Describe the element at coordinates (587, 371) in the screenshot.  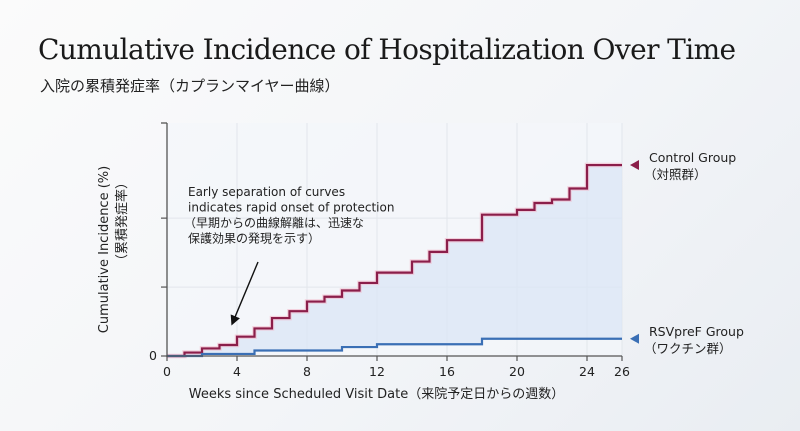
I see `x-tick-label: 24` at that location.